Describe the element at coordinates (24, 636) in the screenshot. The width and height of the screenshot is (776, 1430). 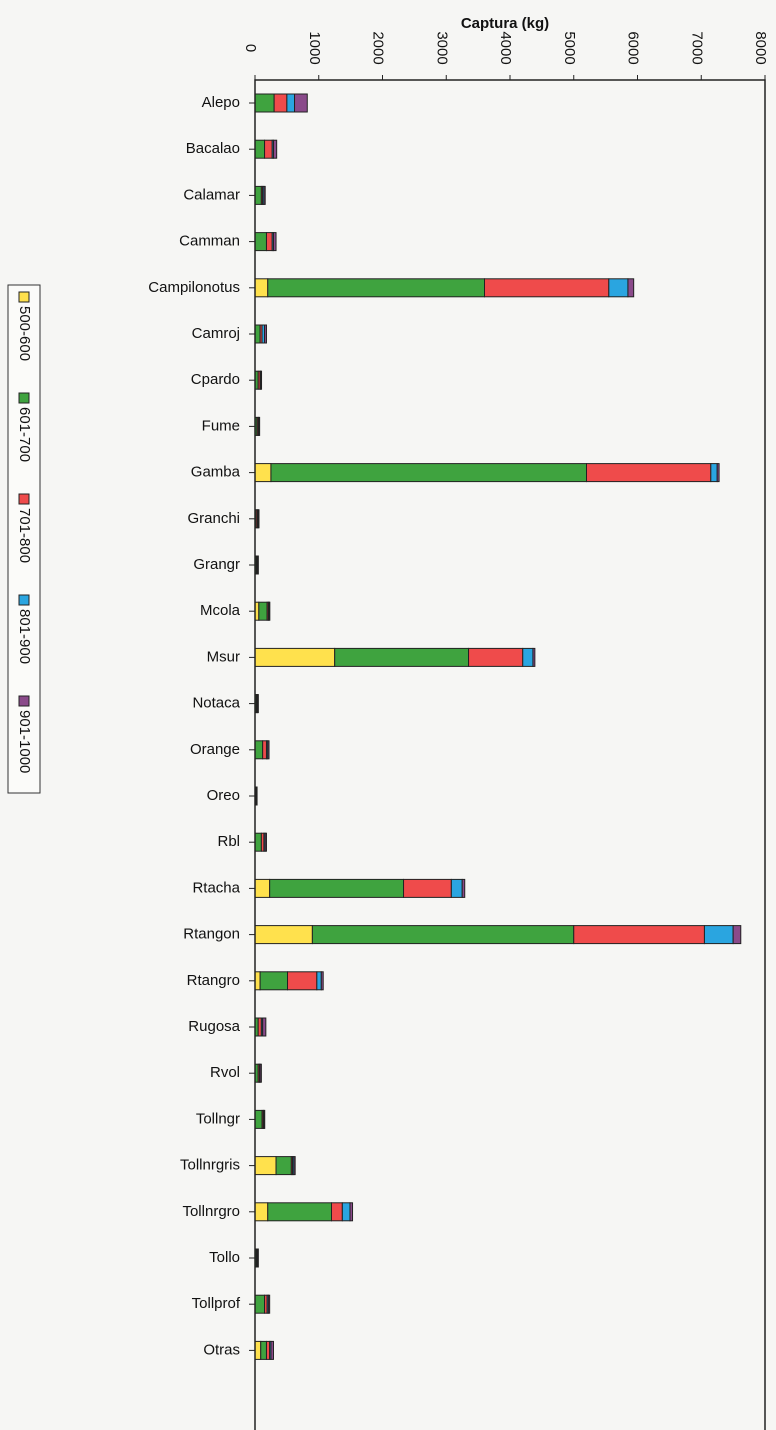
I see `legend-label: 801-900` at that location.